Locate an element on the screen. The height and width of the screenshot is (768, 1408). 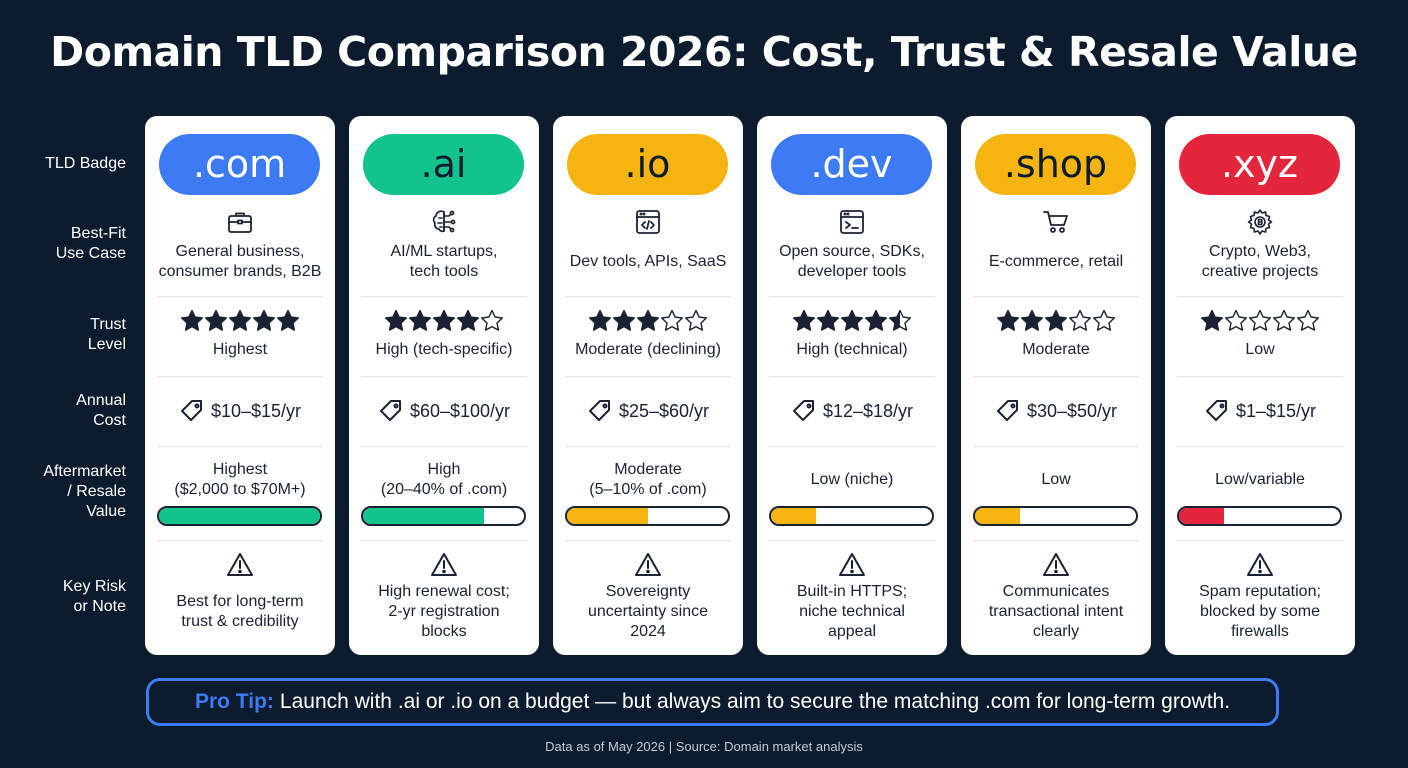
tld-badge: .com is located at coordinates (239, 164).